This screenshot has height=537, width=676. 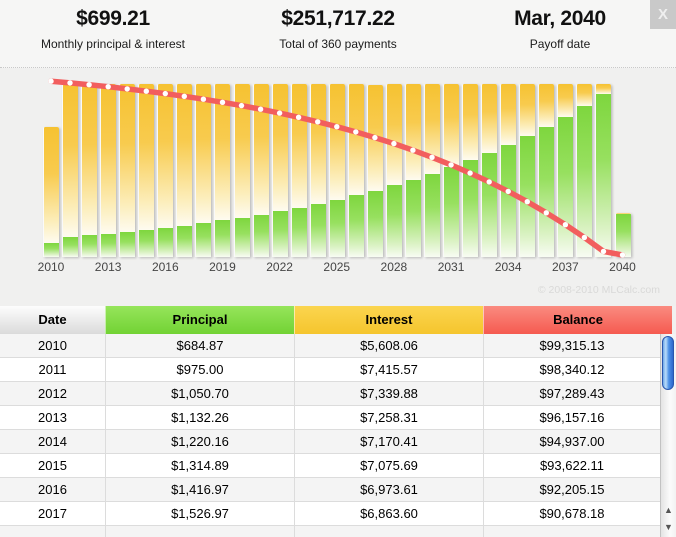 What do you see at coordinates (52, 393) in the screenshot?
I see `date-cell: 2012` at bounding box center [52, 393].